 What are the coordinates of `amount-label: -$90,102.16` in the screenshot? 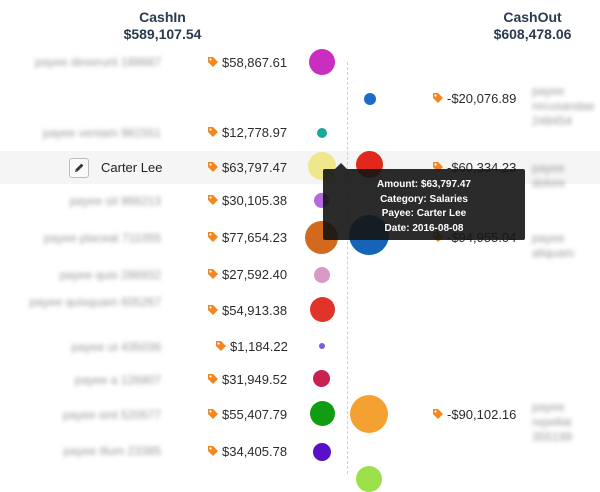 It's located at (474, 414).